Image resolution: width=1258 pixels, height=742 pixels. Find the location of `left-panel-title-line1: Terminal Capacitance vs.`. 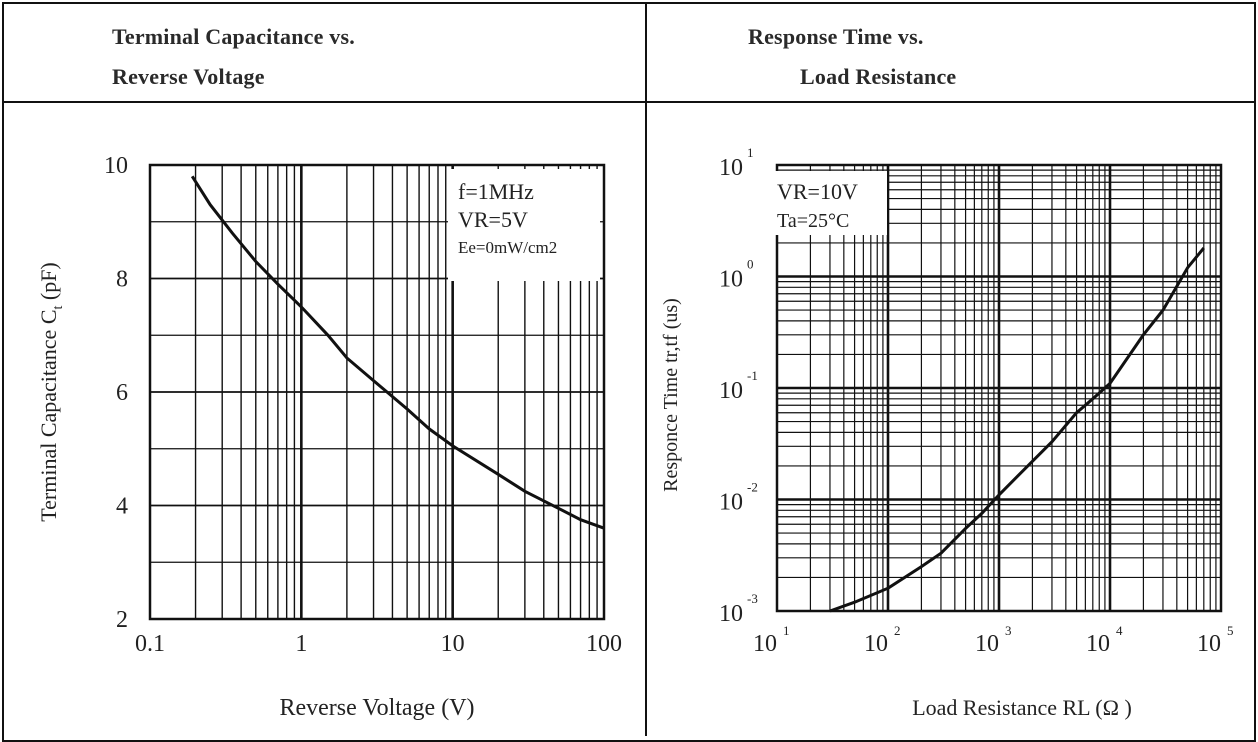

left-panel-title-line1: Terminal Capacitance vs. is located at coordinates (233, 36).